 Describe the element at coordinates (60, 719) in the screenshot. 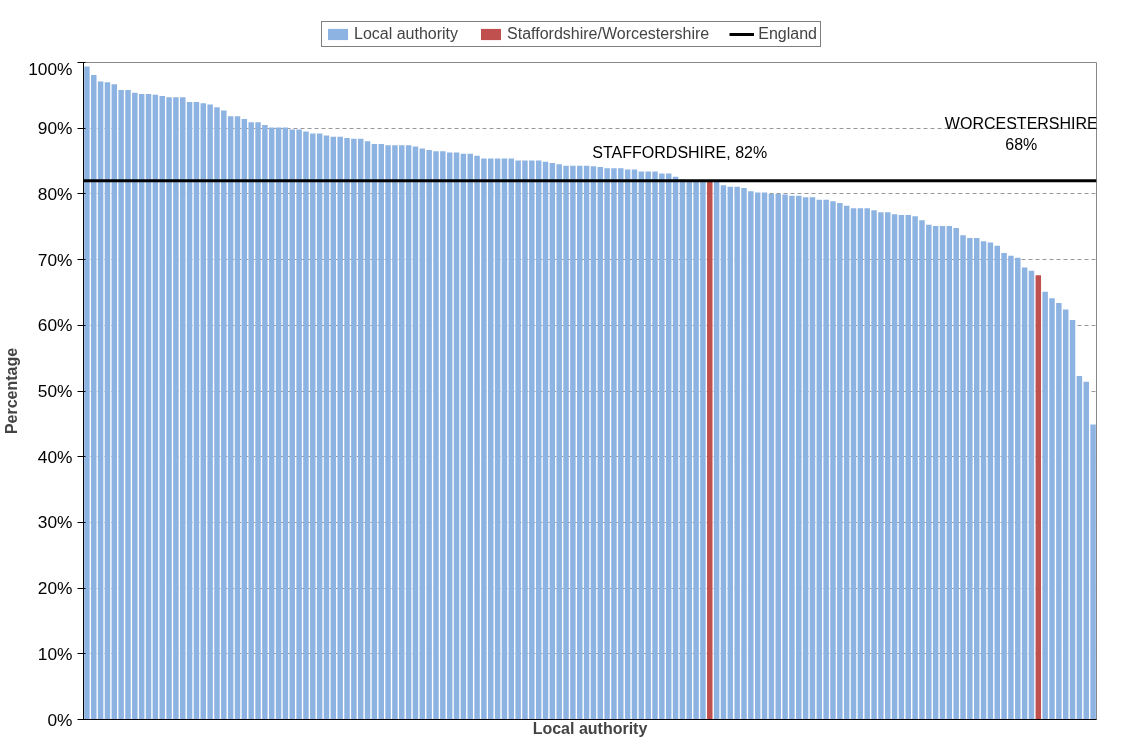

I see `y-tick-label: 0%` at that location.